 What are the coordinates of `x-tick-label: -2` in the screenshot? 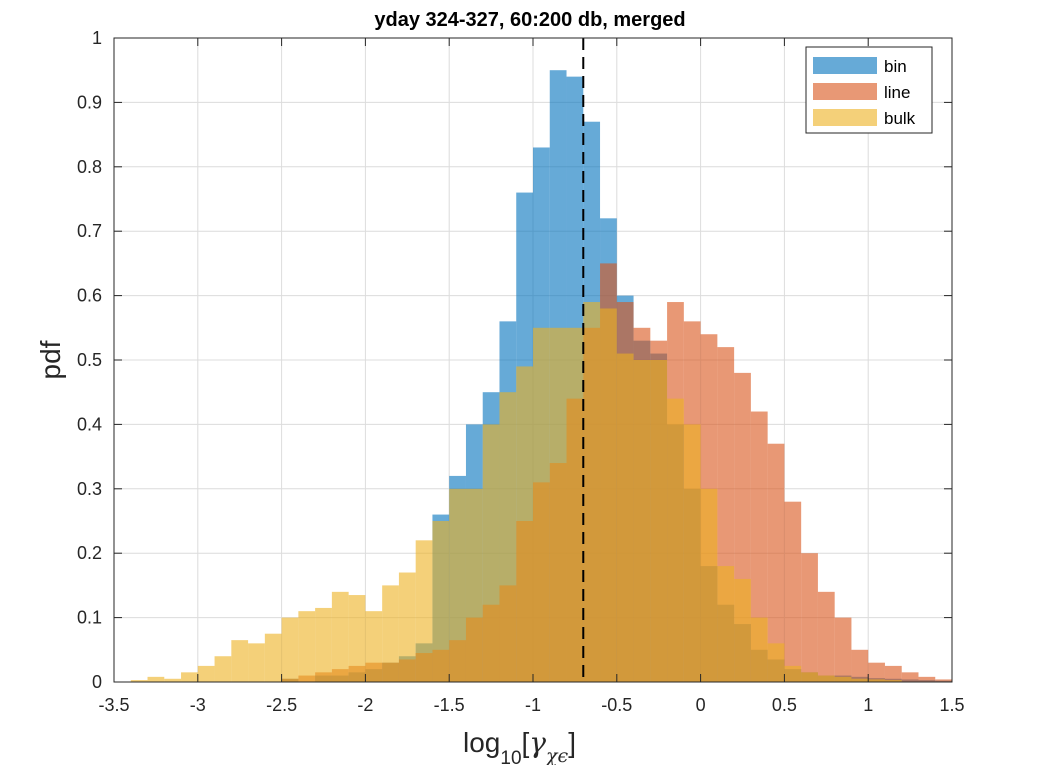 It's located at (365, 705).